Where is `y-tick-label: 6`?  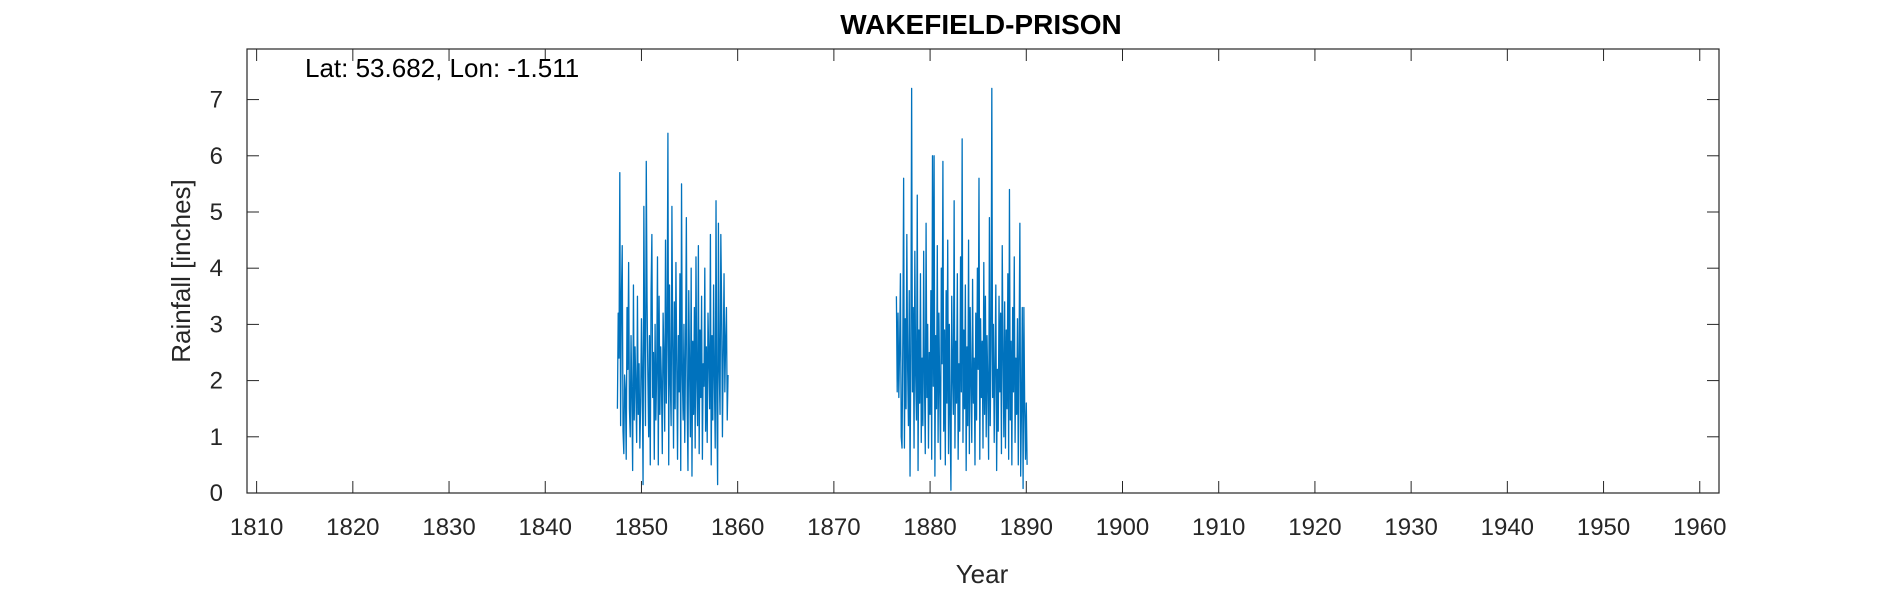
y-tick-label: 6 is located at coordinates (216, 156).